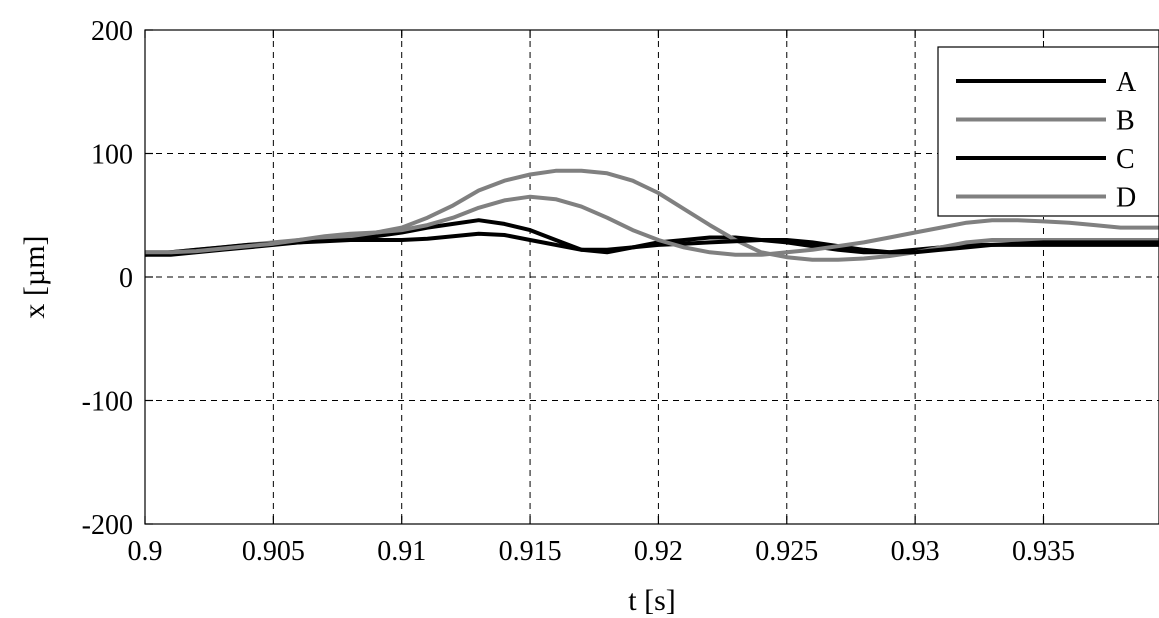  Describe the element at coordinates (1043, 551) in the screenshot. I see `x-tick-label: 0.935` at that location.